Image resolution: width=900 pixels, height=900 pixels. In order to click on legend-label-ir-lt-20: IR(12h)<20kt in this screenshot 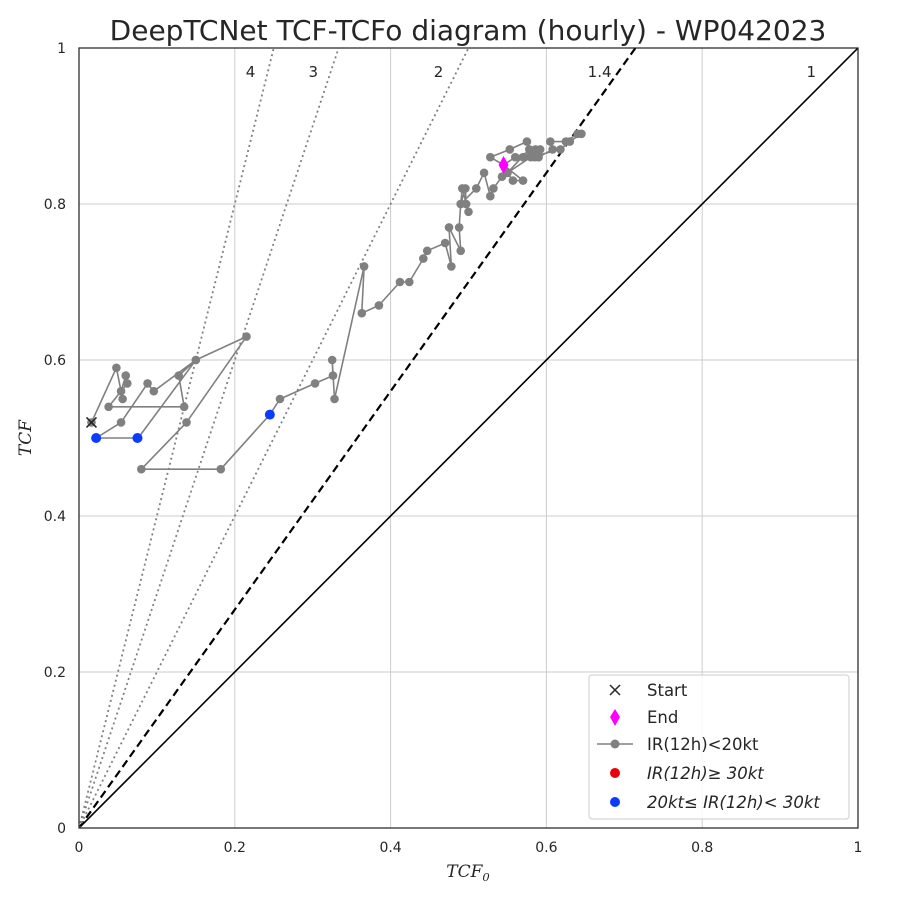, I will do `click(703, 744)`.